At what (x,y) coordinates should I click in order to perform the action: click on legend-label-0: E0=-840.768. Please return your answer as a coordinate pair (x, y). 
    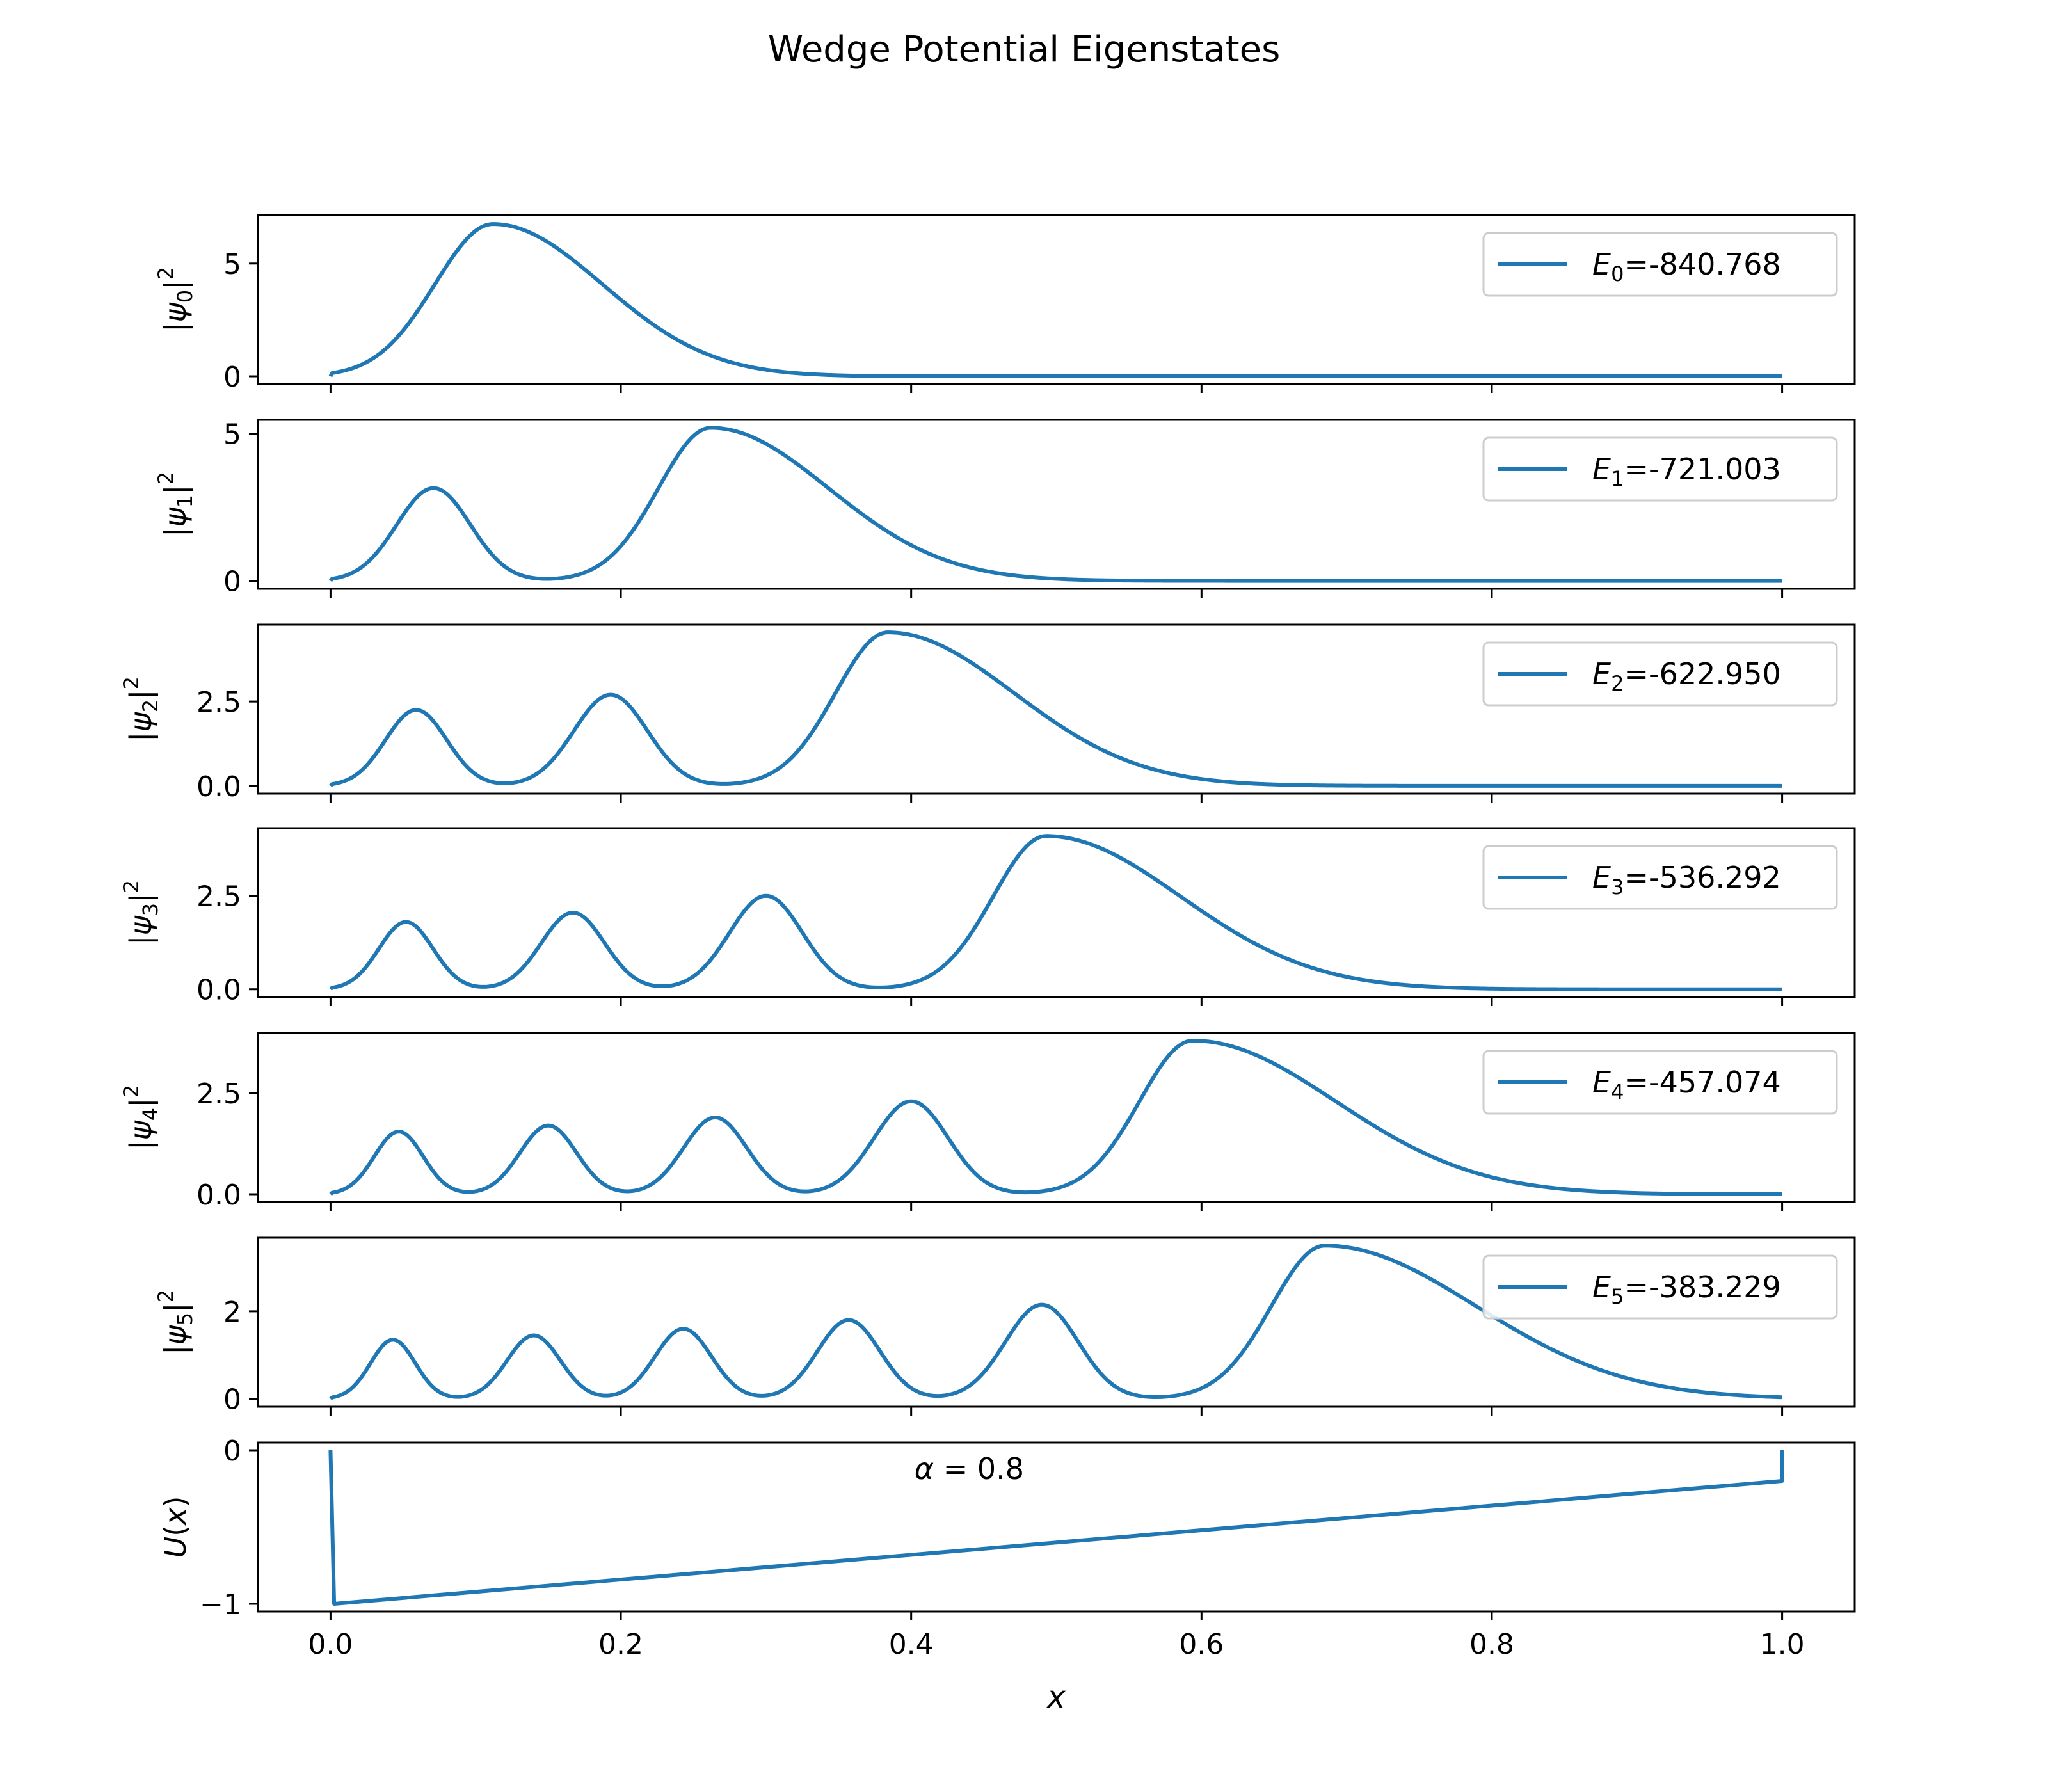
    Looking at the image, I should click on (1686, 266).